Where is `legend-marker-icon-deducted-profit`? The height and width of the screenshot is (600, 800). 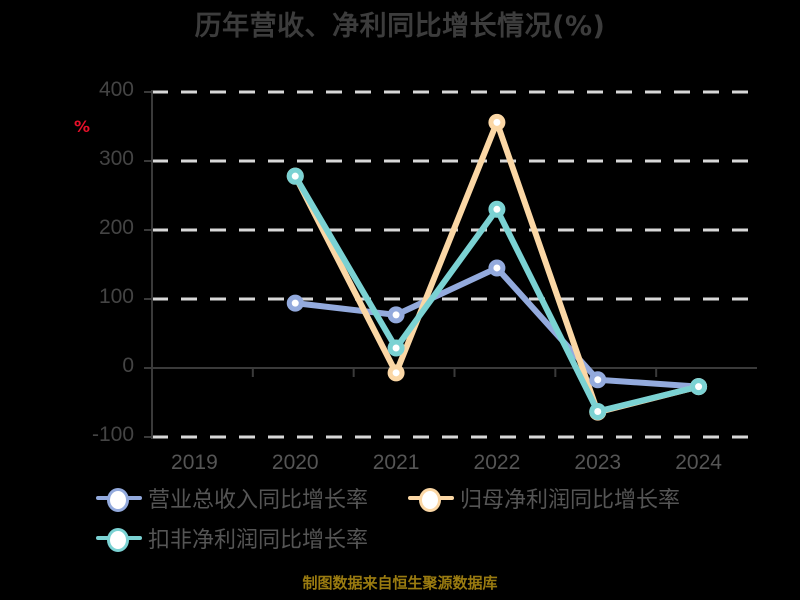 legend-marker-icon-deducted-profit is located at coordinates (119, 538).